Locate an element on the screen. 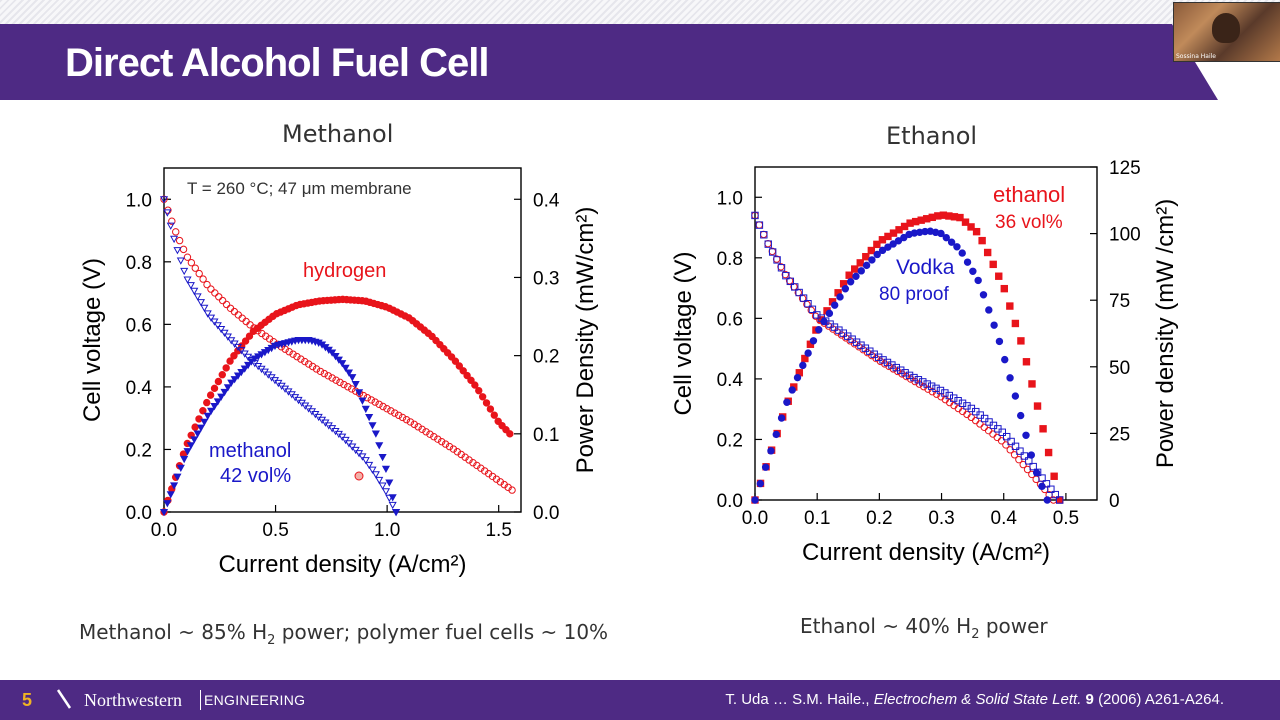 The width and height of the screenshot is (1280, 720). ethanol-y-right-tick-label: 125 is located at coordinates (1125, 168).